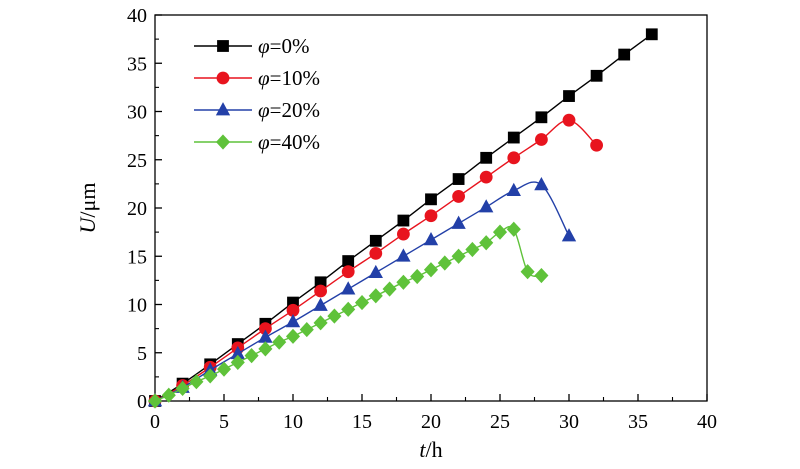 This screenshot has width=800, height=469. Describe the element at coordinates (289, 110) in the screenshot. I see `legend-label: φ=20%` at that location.